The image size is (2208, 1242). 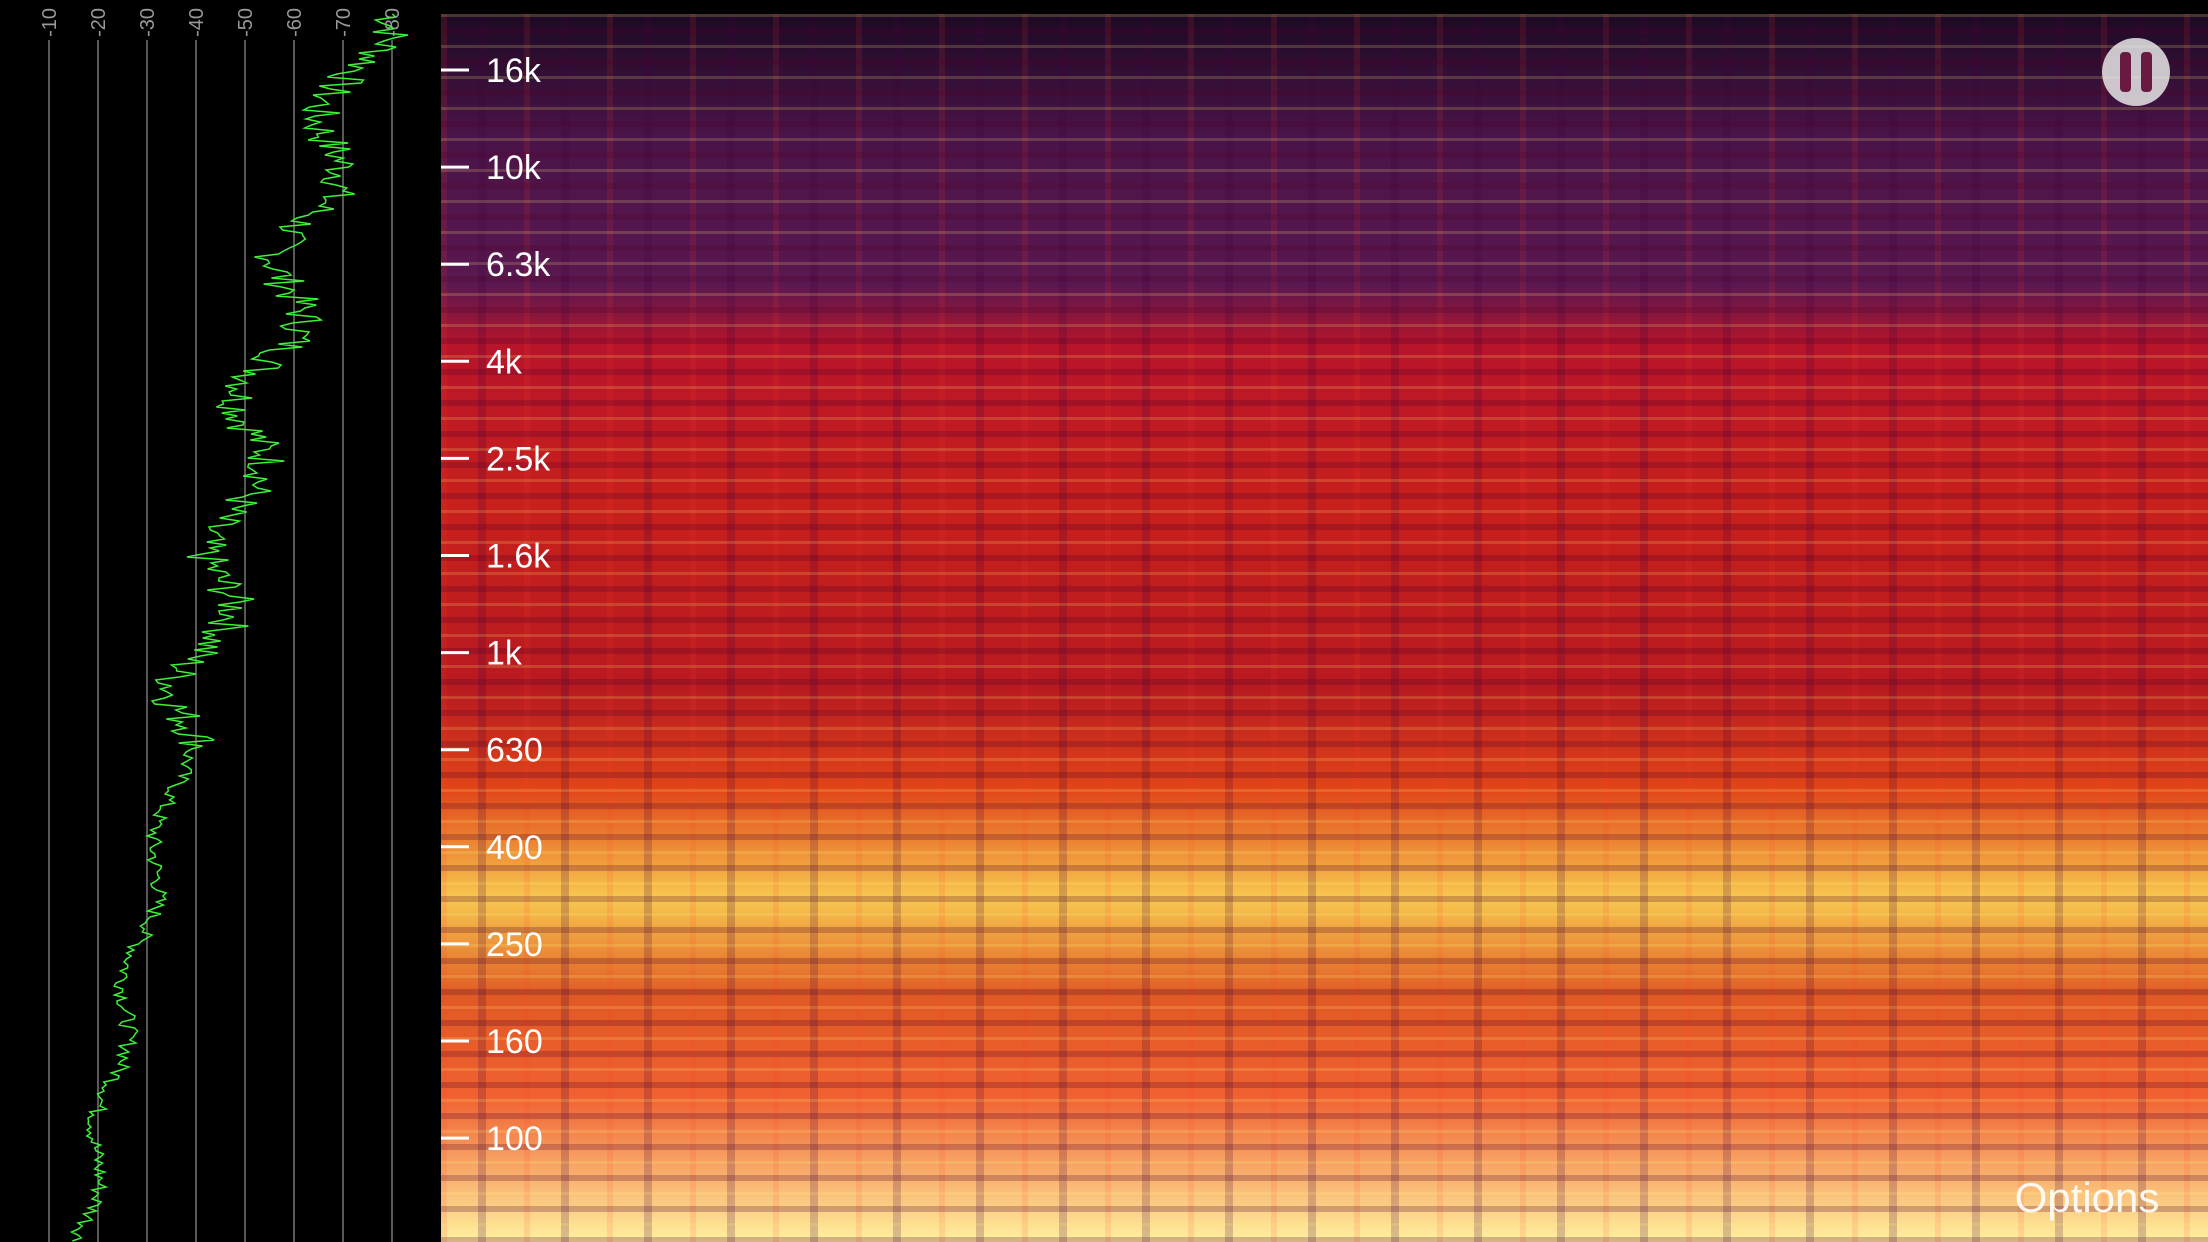 I want to click on frequency-label: 400, so click(x=514, y=848).